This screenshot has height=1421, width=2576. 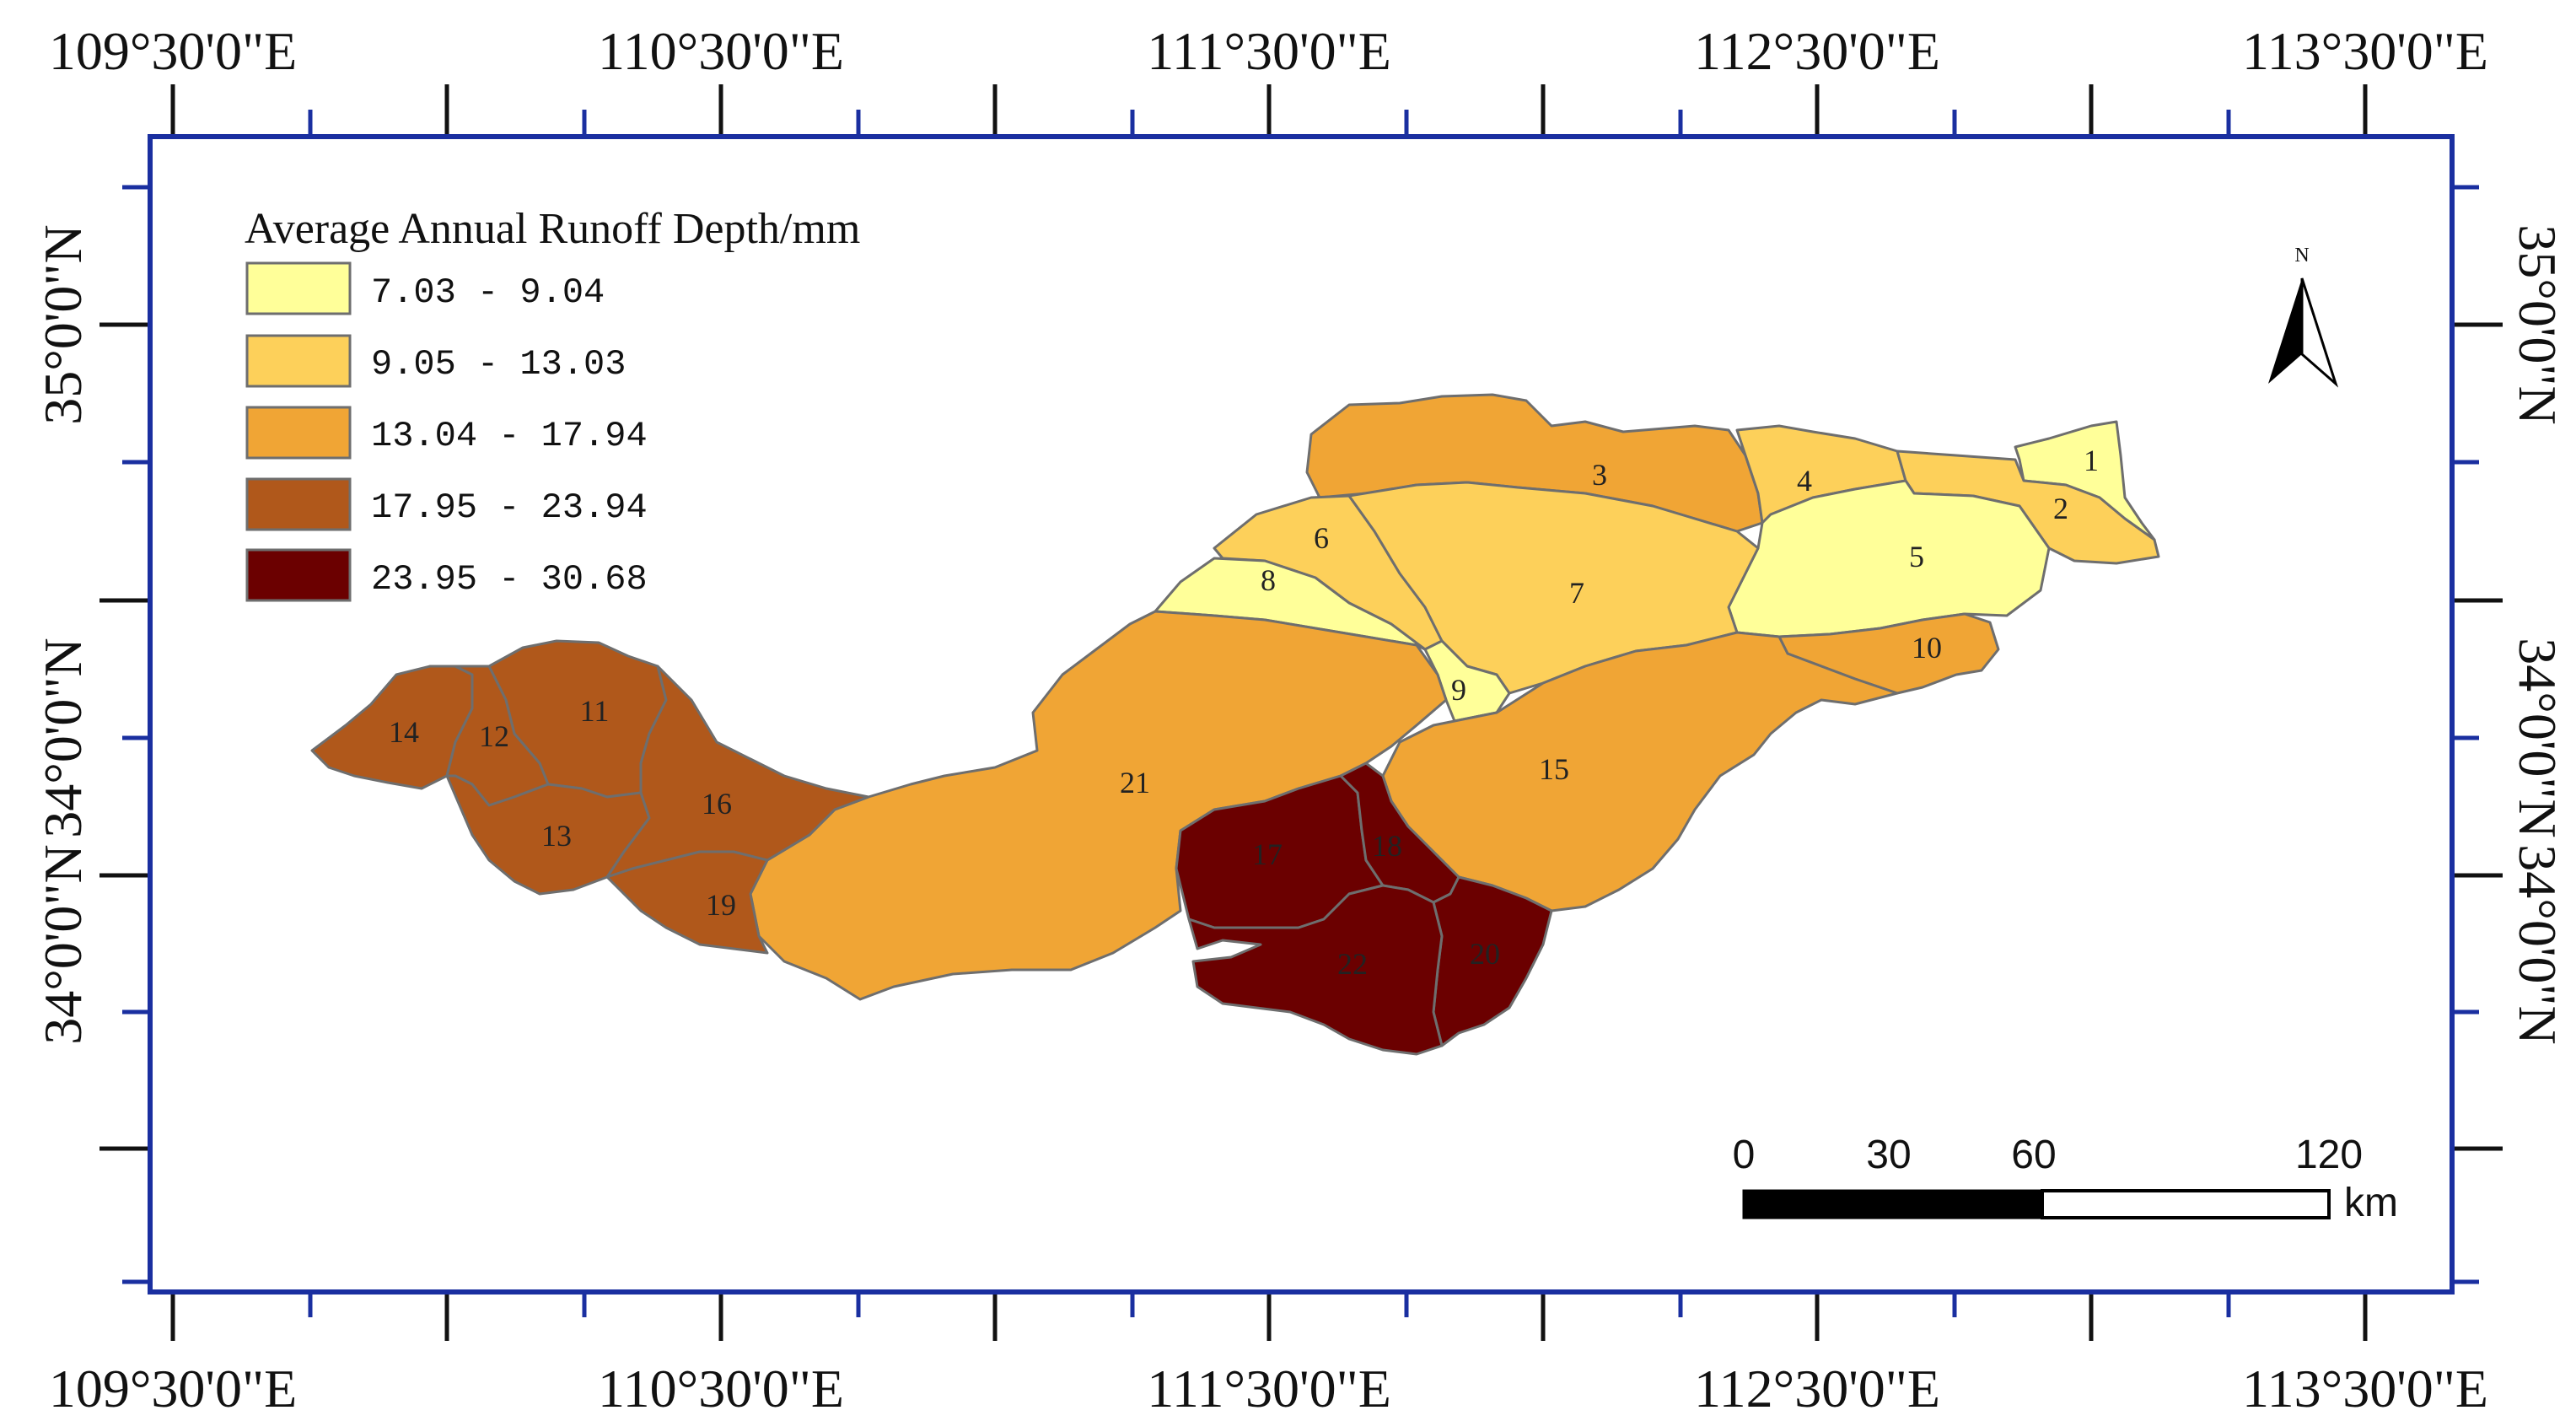 What do you see at coordinates (494, 736) in the screenshot?
I see `region-label: 12` at bounding box center [494, 736].